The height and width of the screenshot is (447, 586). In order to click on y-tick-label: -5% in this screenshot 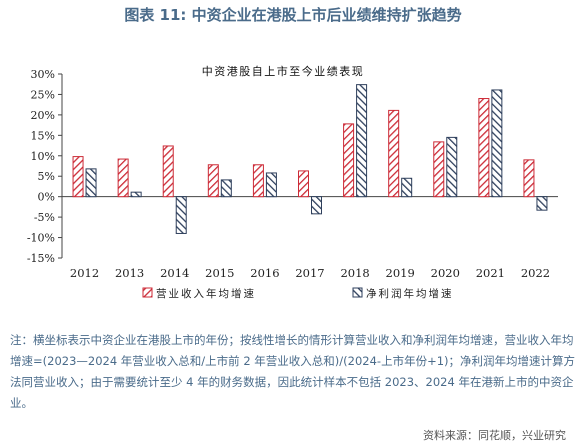, I will do `click(44, 217)`.